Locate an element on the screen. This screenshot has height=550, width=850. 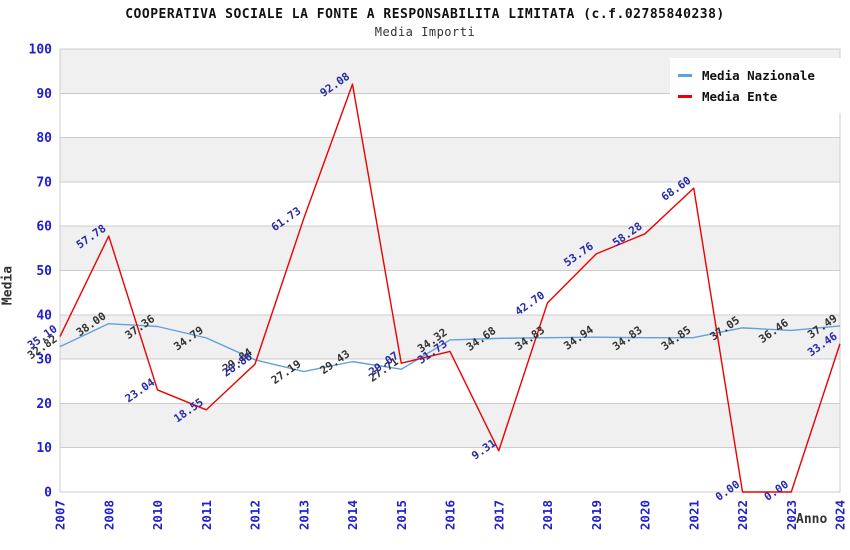
legend-label-media-ente: Media Ente is located at coordinates (740, 96).